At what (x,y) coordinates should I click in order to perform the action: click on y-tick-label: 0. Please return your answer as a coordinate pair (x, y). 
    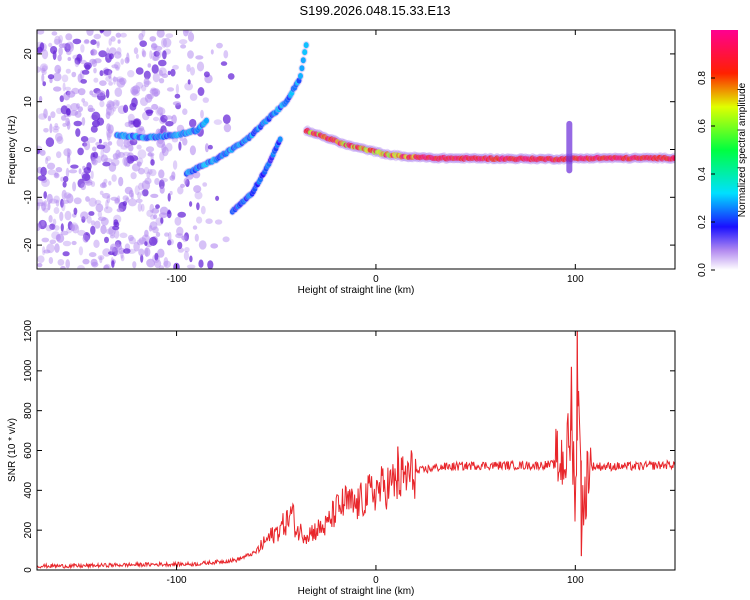
    Looking at the image, I should click on (28, 570).